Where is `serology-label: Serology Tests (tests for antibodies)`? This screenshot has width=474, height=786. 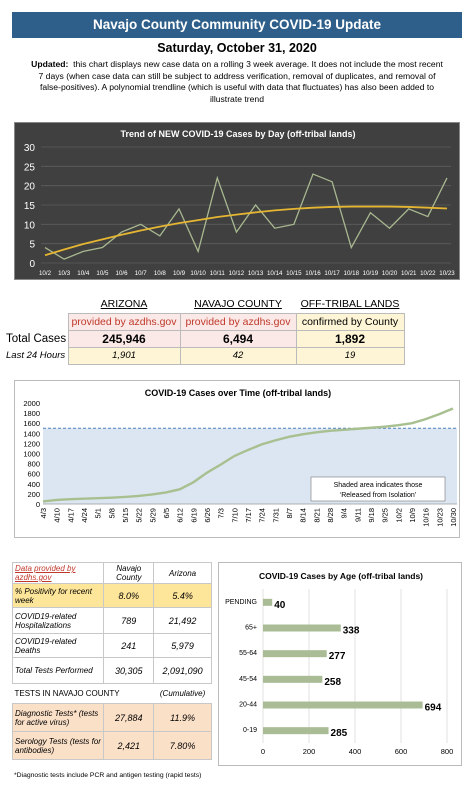 serology-label: Serology Tests (tests for antibodies) is located at coordinates (58, 745).